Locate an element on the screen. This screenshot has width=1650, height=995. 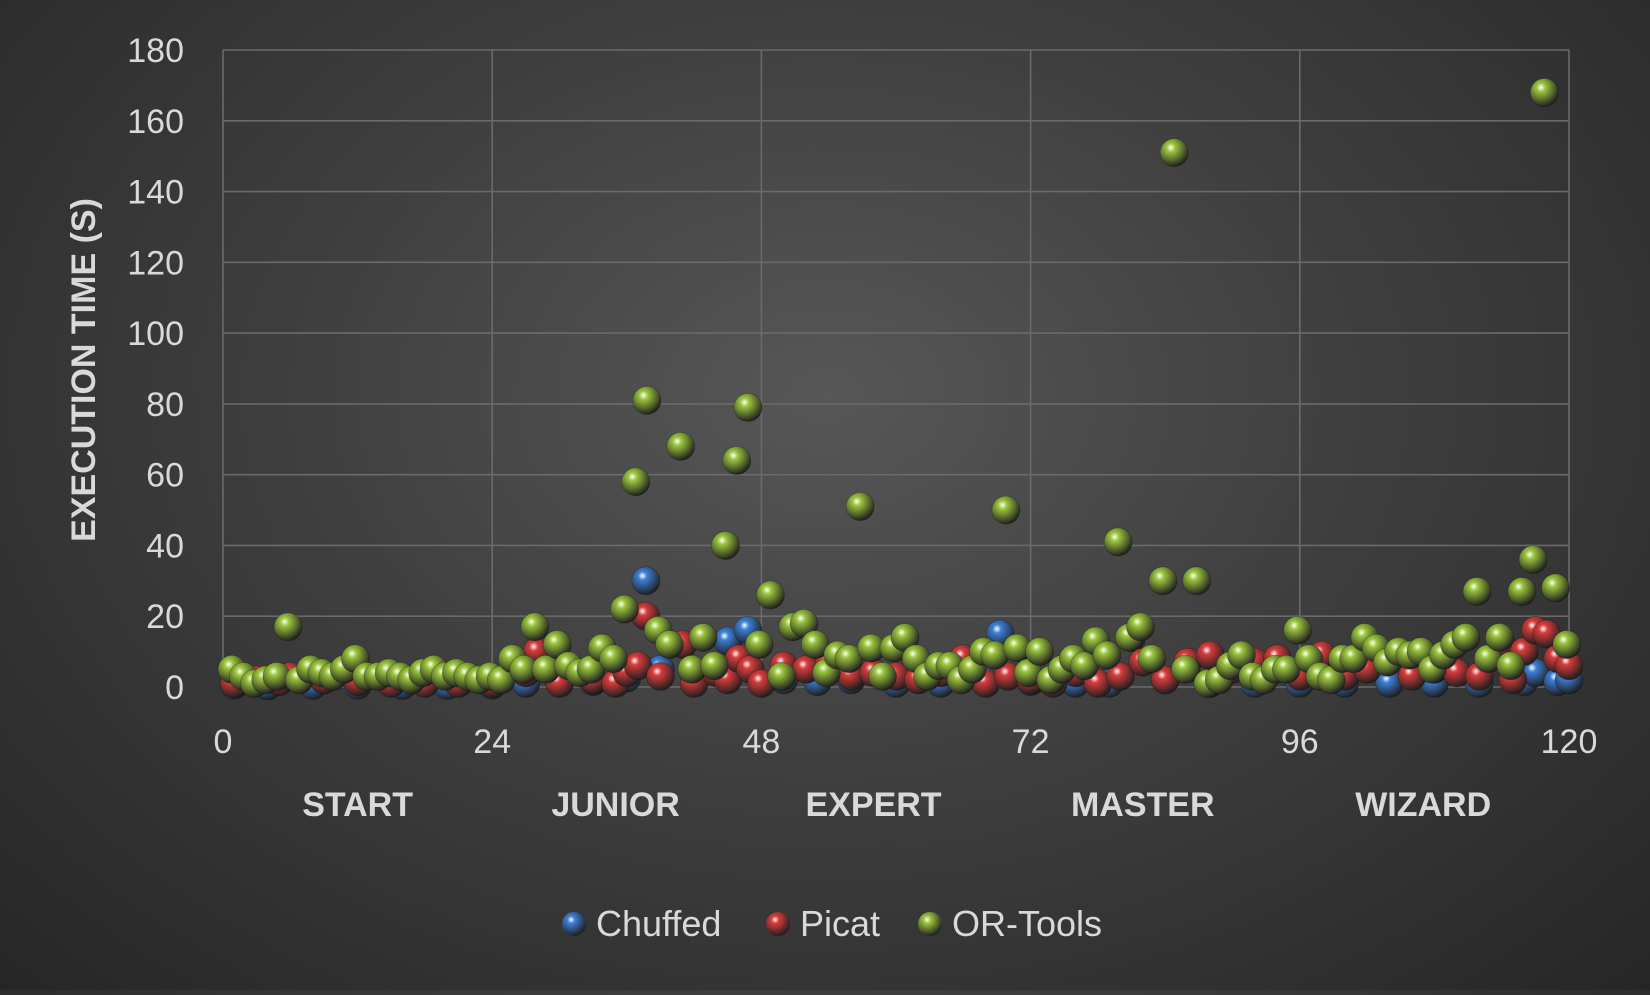
group-label-expert: EXPERT is located at coordinates (874, 805).